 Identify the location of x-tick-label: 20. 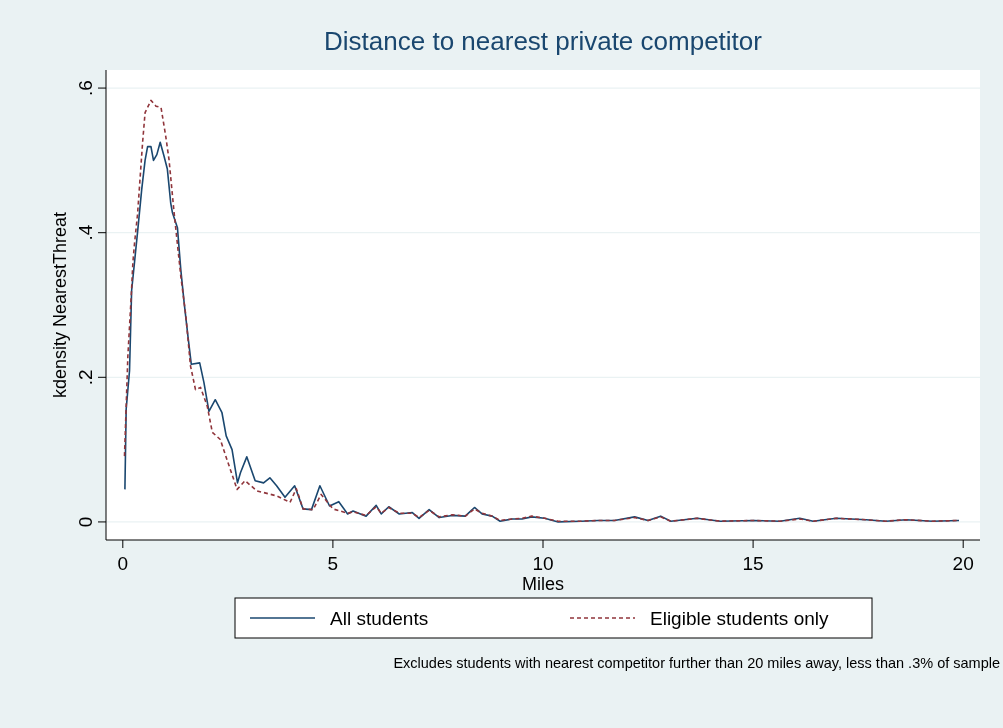
(963, 563).